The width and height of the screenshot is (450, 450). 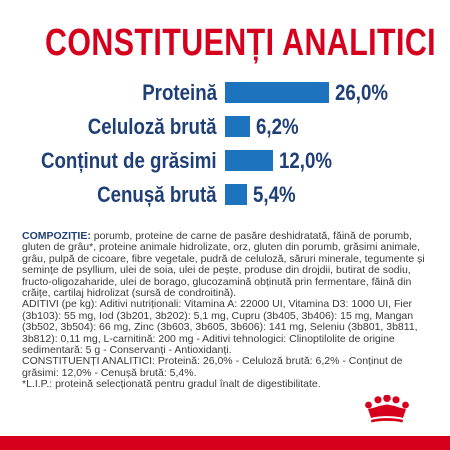 I want to click on bar-label: Conținut de grăsimi, so click(x=129, y=160).